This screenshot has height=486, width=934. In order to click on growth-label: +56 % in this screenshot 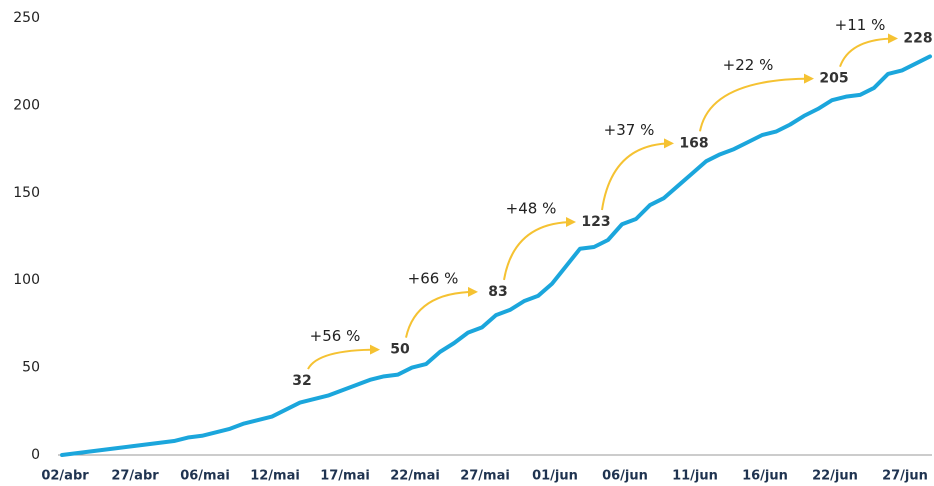, I will do `click(335, 336)`.